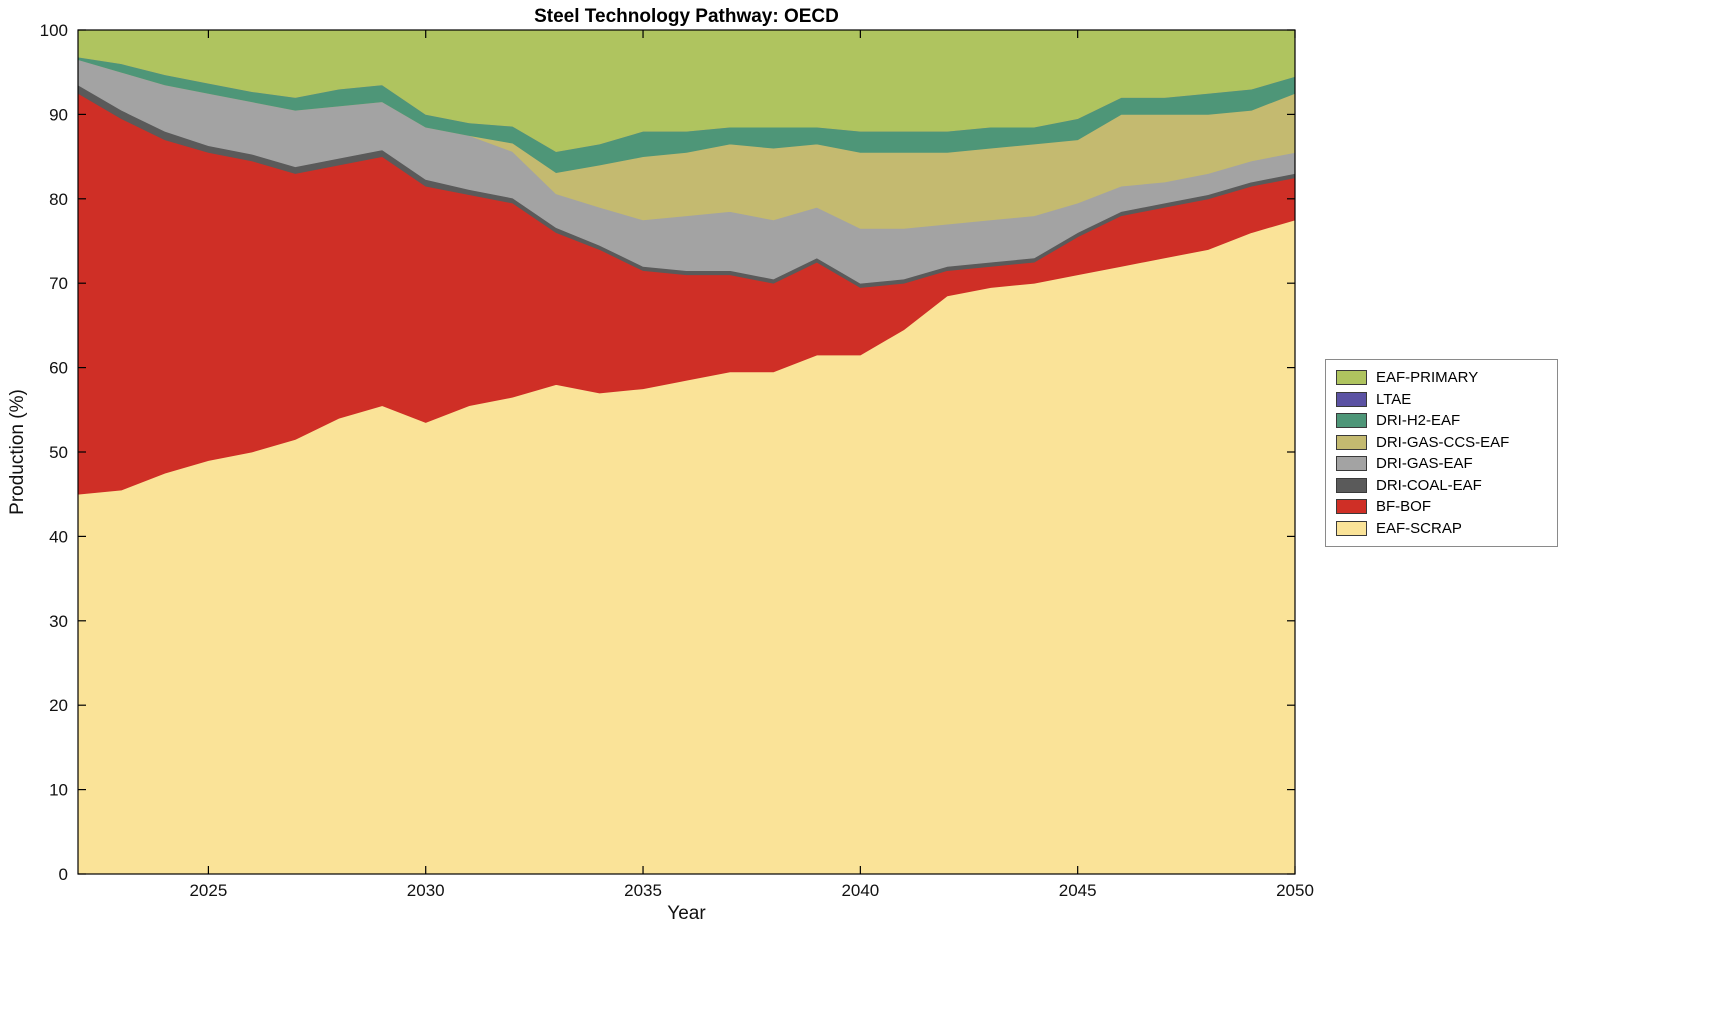 This screenshot has height=1021, width=1709. Describe the element at coordinates (686, 913) in the screenshot. I see `x-axis-label: Year` at that location.